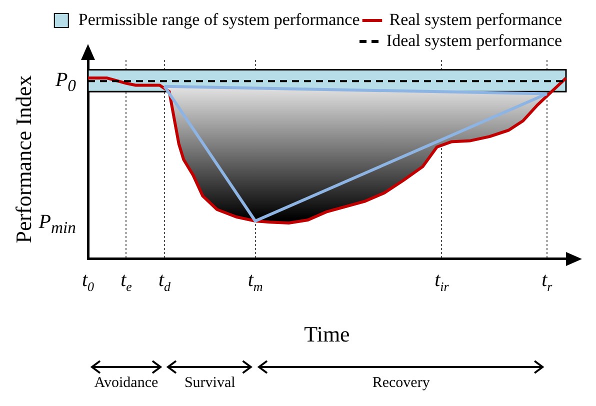 Image resolution: width=596 pixels, height=406 pixels. Describe the element at coordinates (401, 383) in the screenshot. I see `text: Recovery` at that location.